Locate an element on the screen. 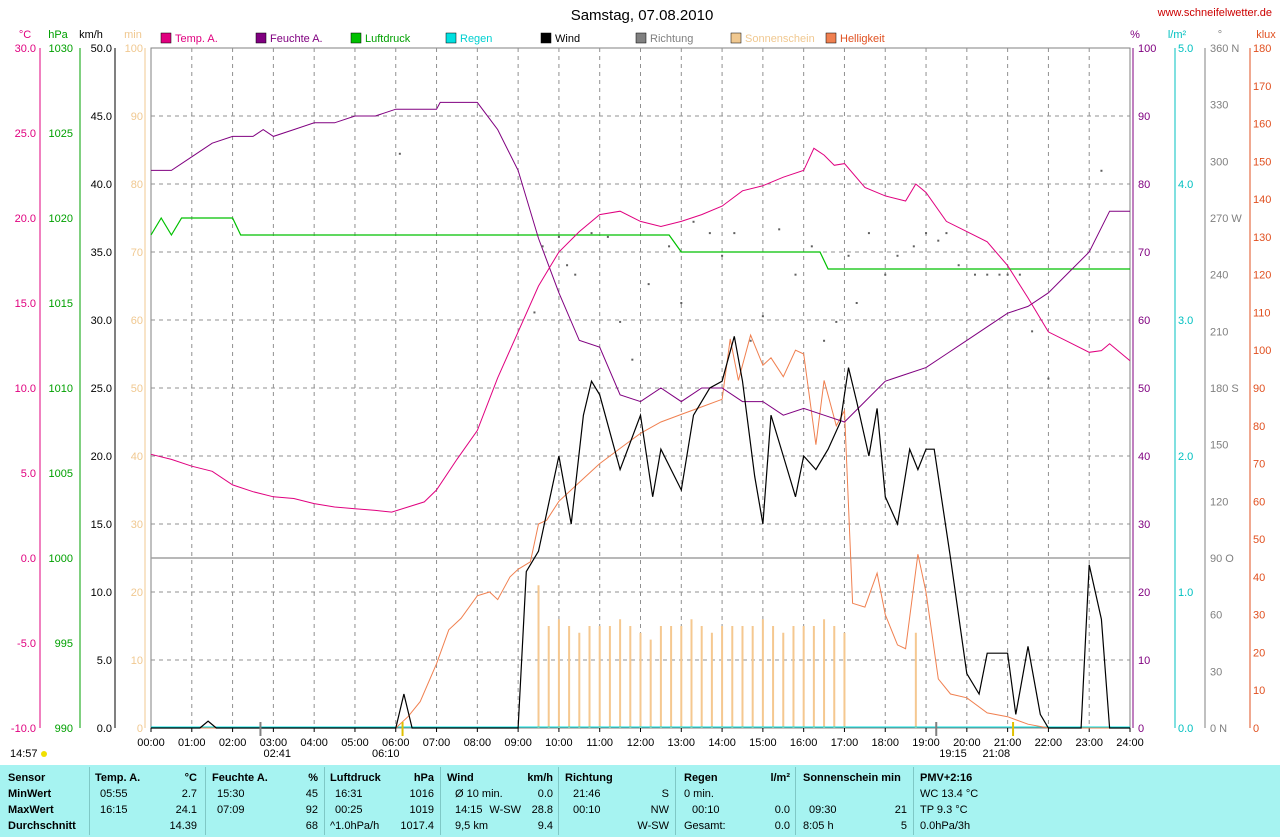 The image size is (1280, 837). pmv-tp: TP 9.3 °C is located at coordinates (944, 810).